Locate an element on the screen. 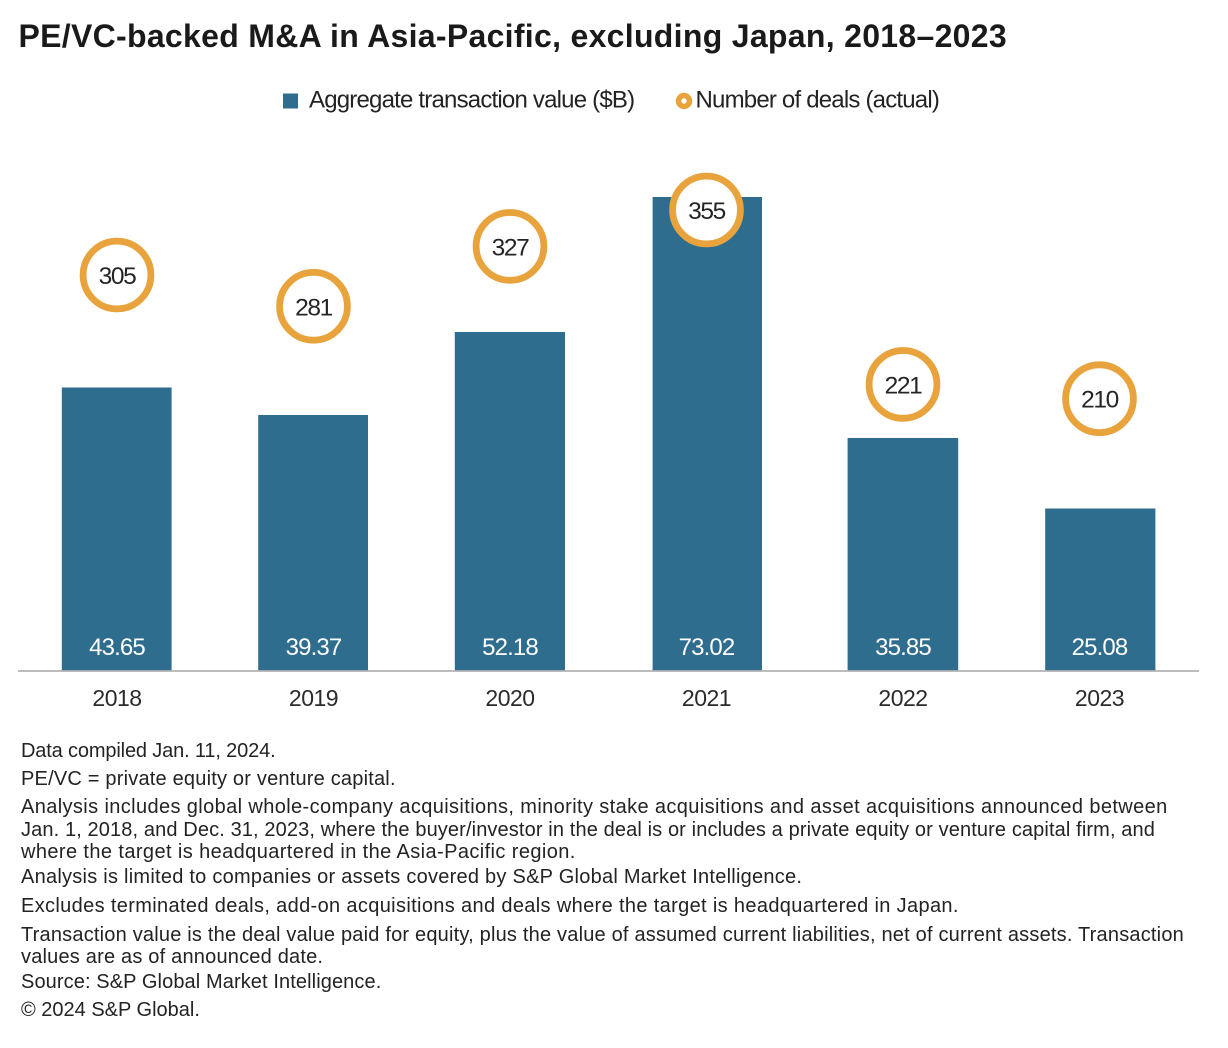  svg-text: 25.08 is located at coordinates (1100, 647).